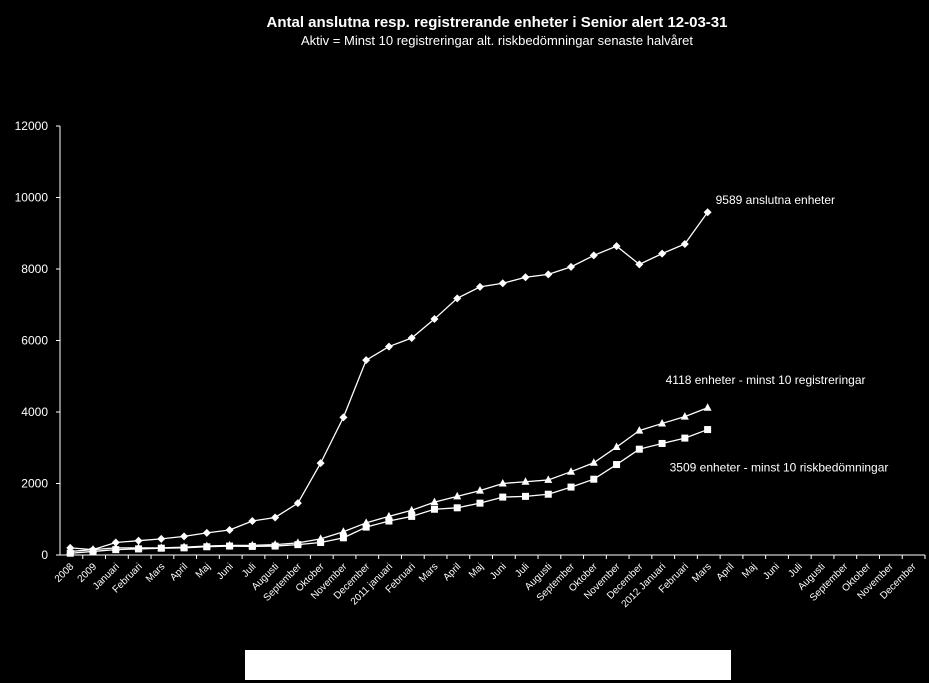  I want to click on series-label: 3509 enheter - minst 10 riskbedömningar, so click(779, 468).